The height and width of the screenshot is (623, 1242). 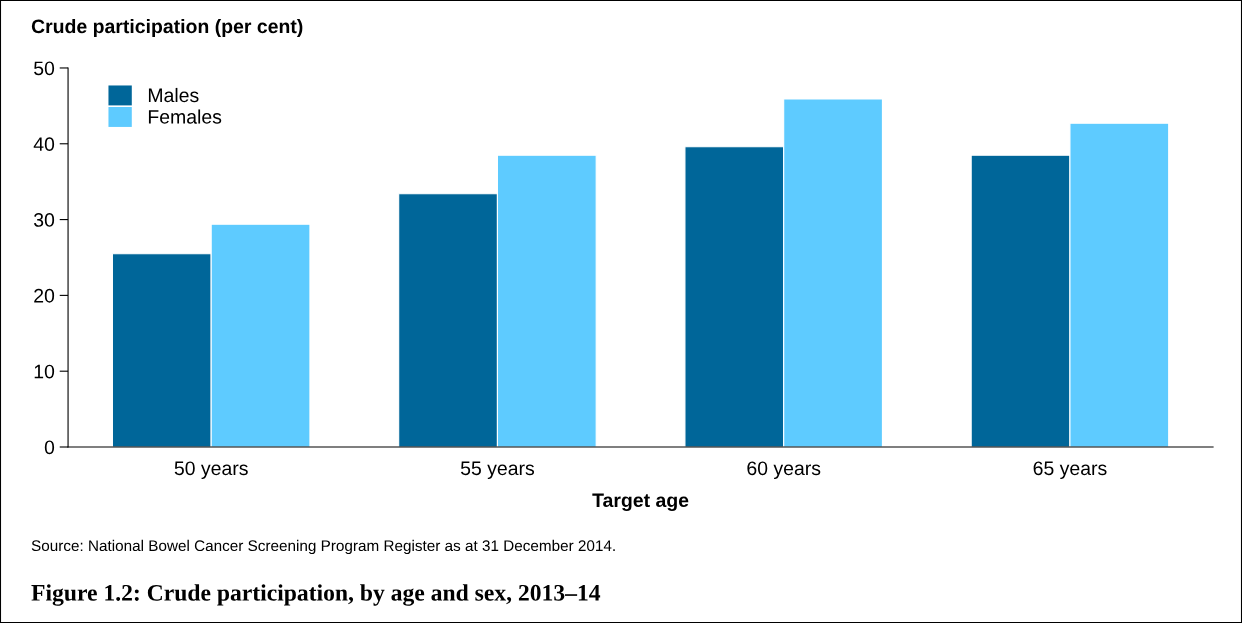 What do you see at coordinates (316, 595) in the screenshot?
I see `text: Figure 1.2: Crude participation, by age and sex, 2013–14` at bounding box center [316, 595].